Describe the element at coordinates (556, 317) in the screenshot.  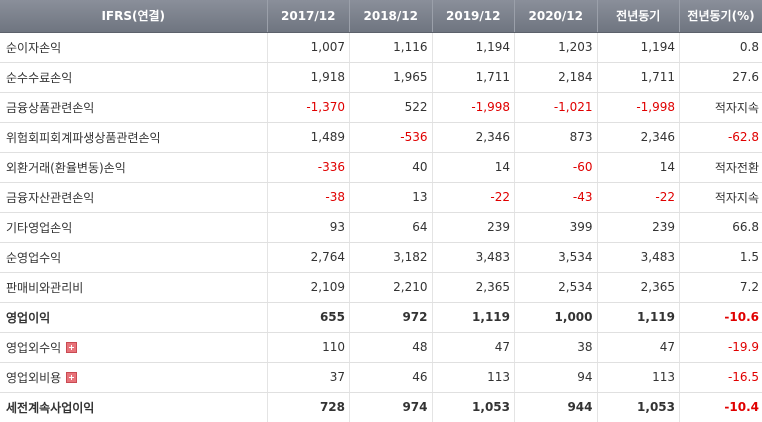
I see `value-cell: 1,000` at that location.